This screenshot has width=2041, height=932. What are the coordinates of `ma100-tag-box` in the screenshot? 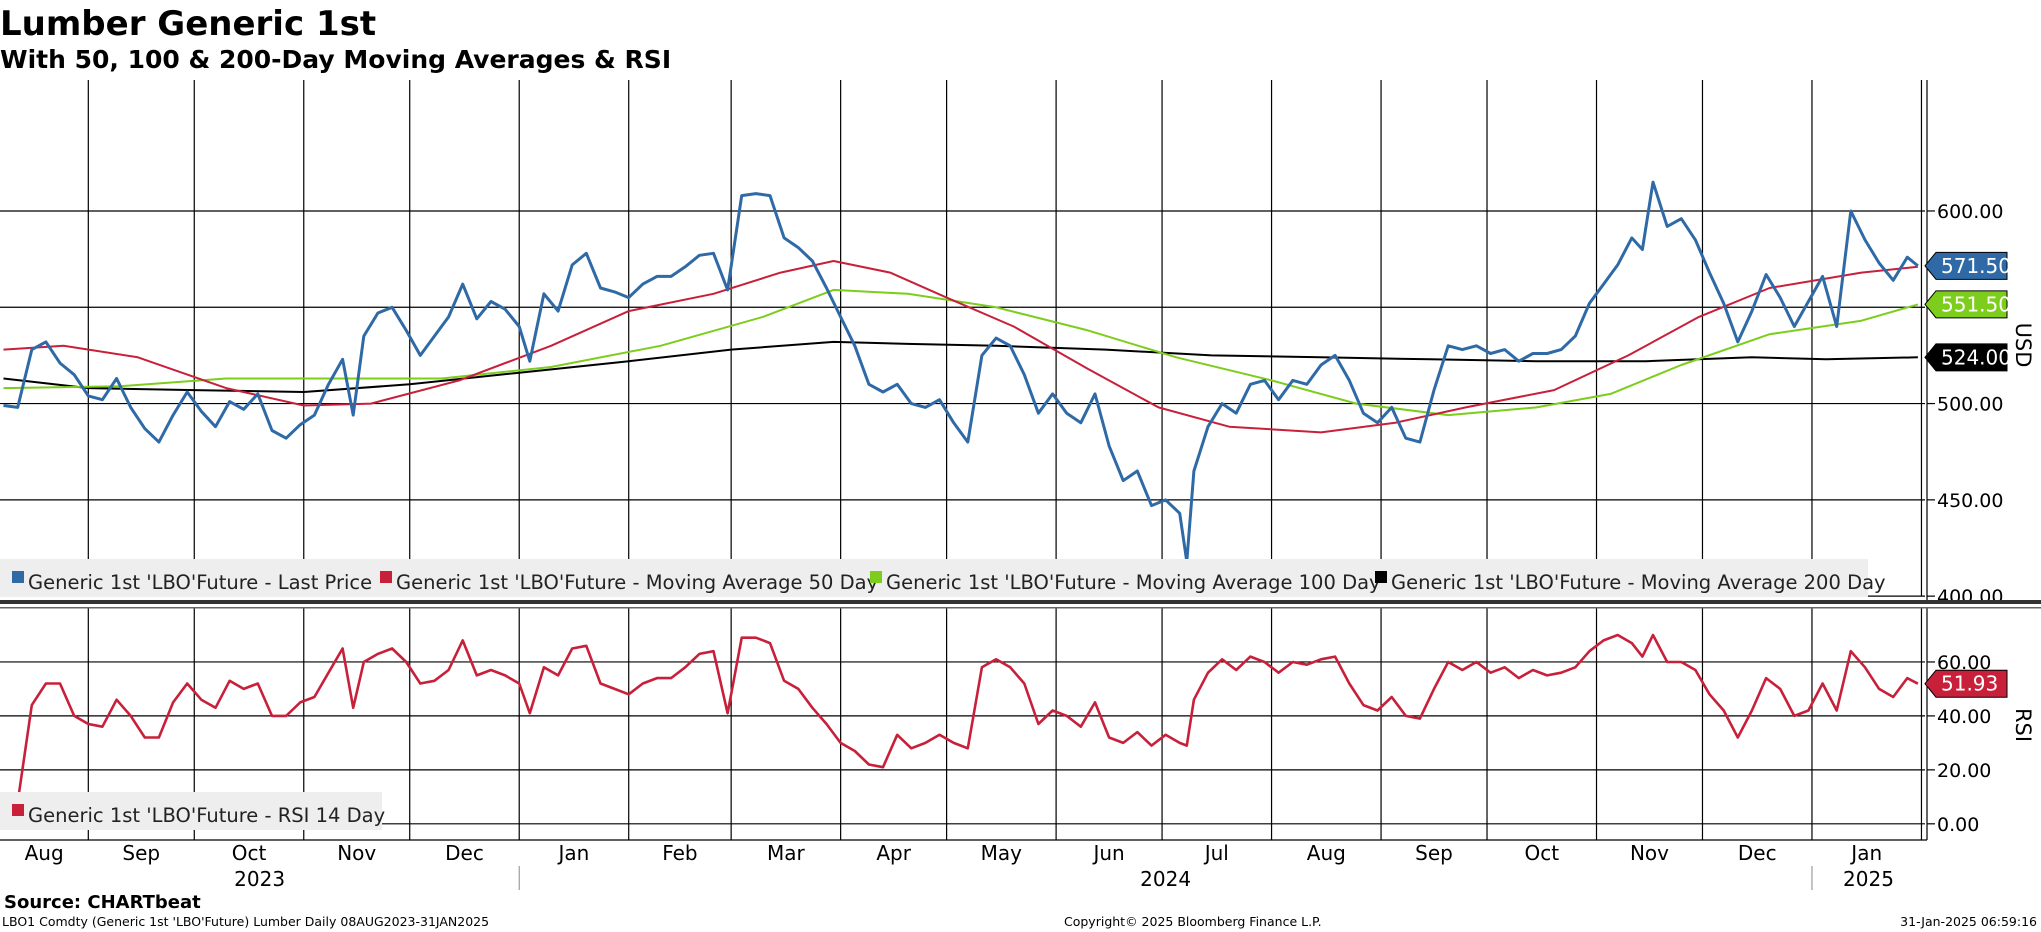 It's located at (1966, 304).